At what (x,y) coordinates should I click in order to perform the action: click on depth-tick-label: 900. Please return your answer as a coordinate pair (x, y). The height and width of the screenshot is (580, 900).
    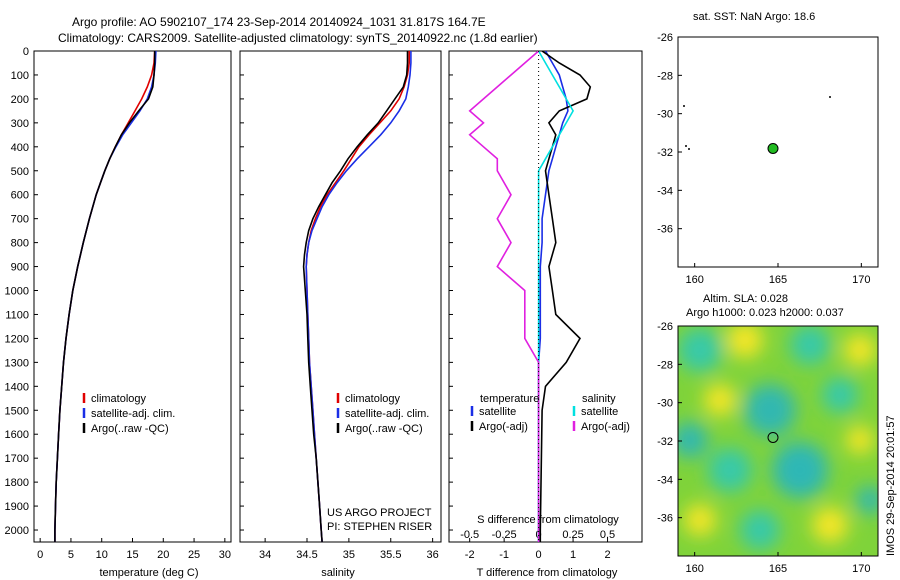
    Looking at the image, I should click on (20, 268).